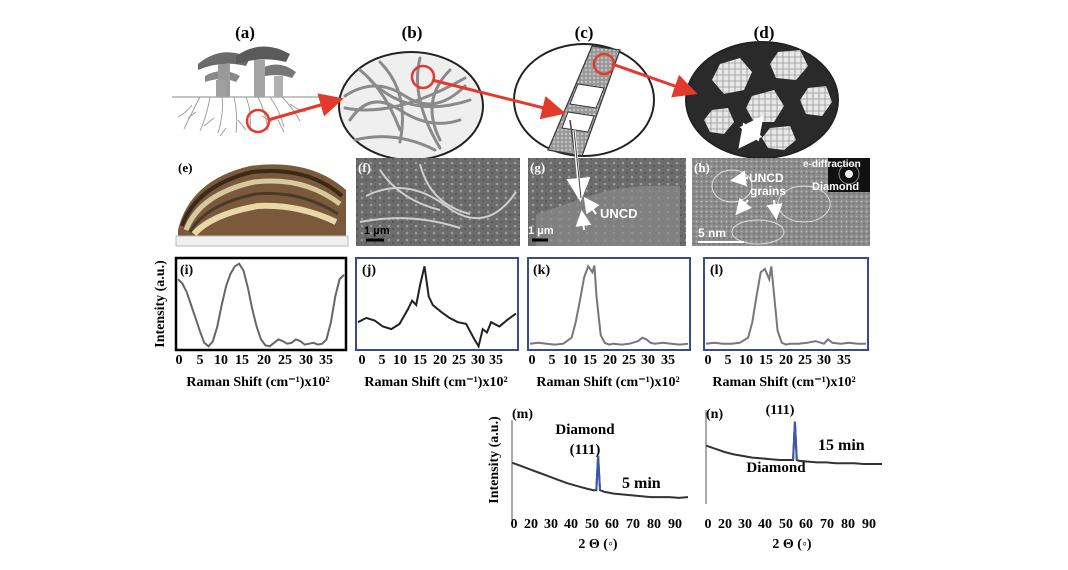  What do you see at coordinates (592, 524) in the screenshot?
I see `x-tick-m: 50` at bounding box center [592, 524].